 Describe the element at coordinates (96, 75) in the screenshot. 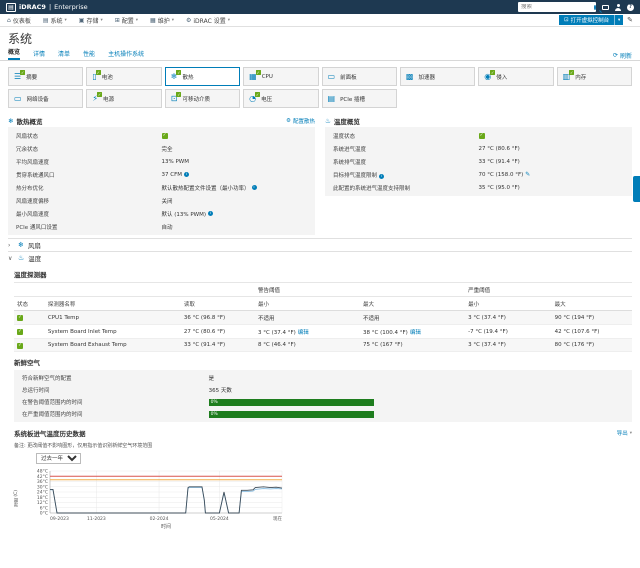

I see `battery-icon: ▯ ✓` at that location.